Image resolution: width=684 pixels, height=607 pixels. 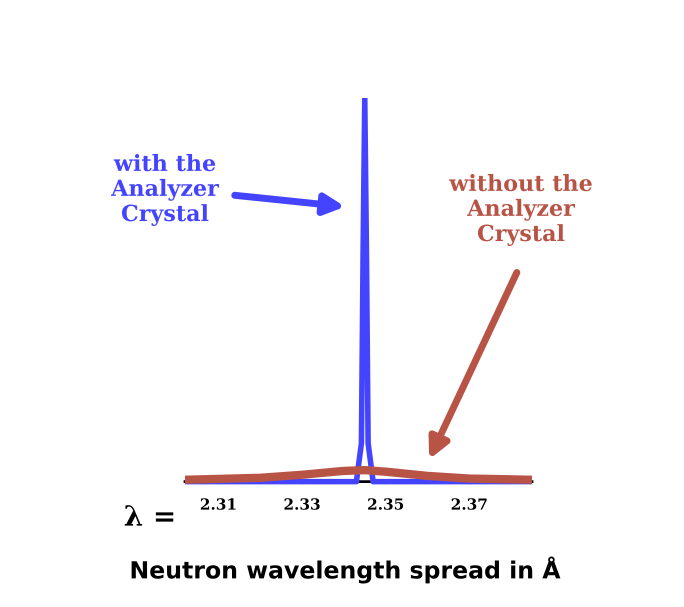 What do you see at coordinates (346, 570) in the screenshot?
I see `x-axis-title: Neutron wavelength spread in Å` at bounding box center [346, 570].